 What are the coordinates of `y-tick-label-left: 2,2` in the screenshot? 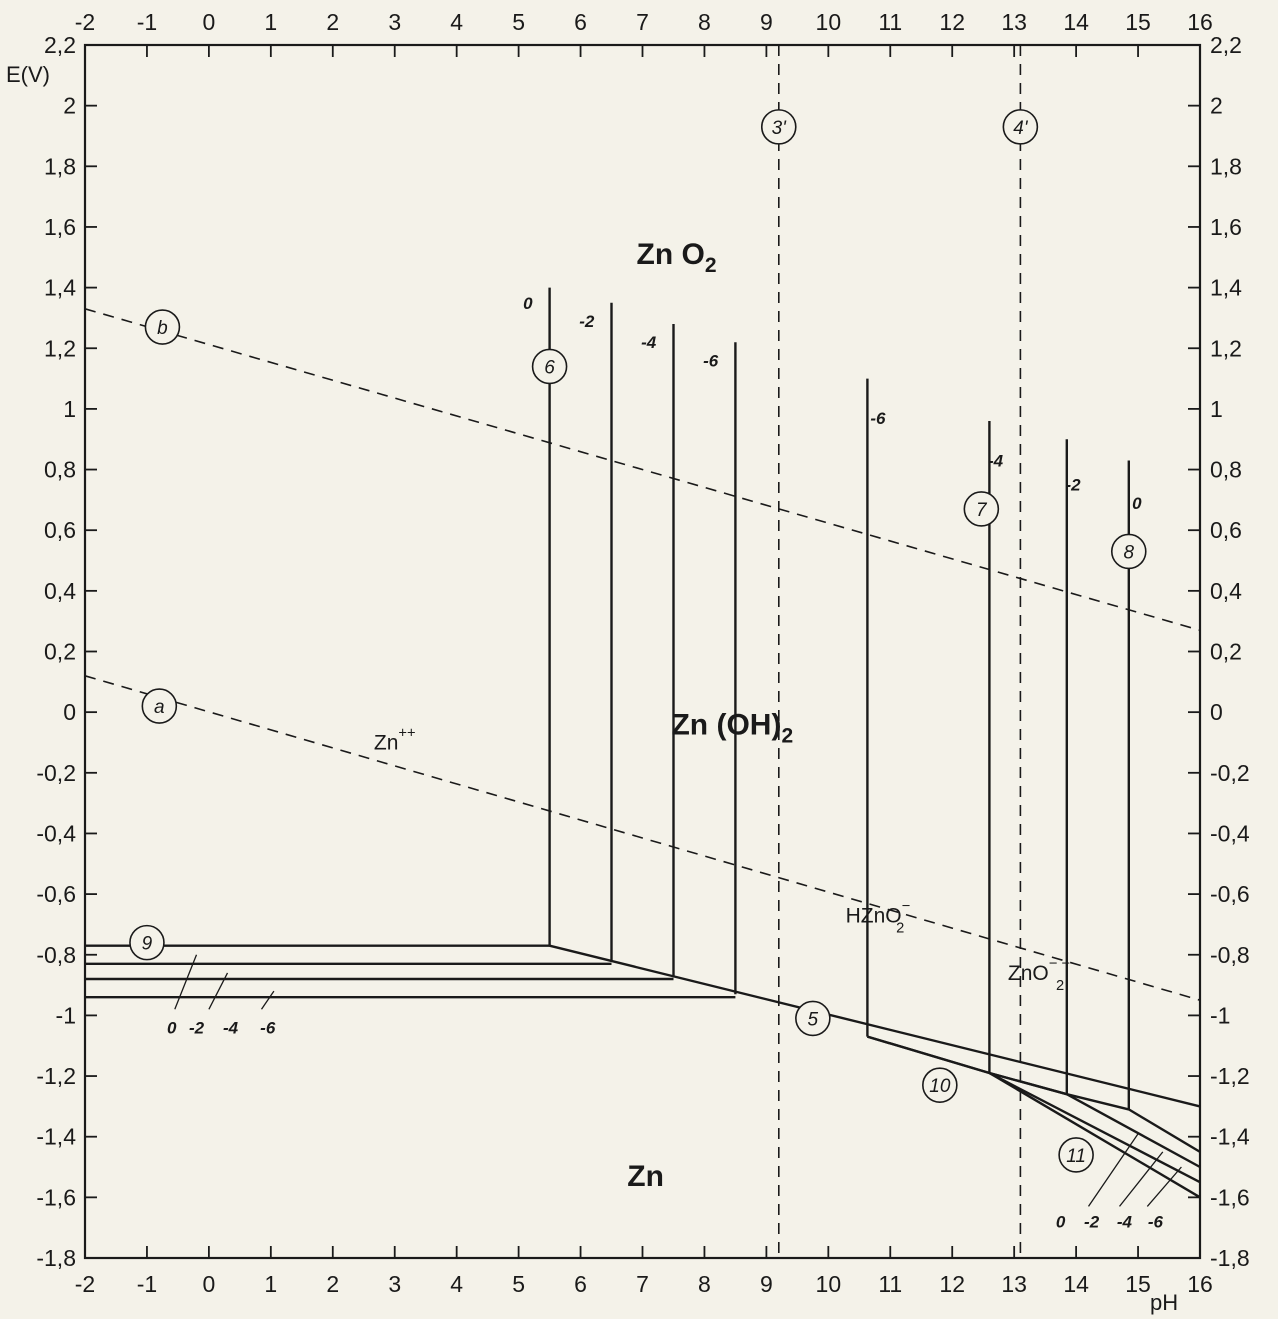 It's located at (60, 45).